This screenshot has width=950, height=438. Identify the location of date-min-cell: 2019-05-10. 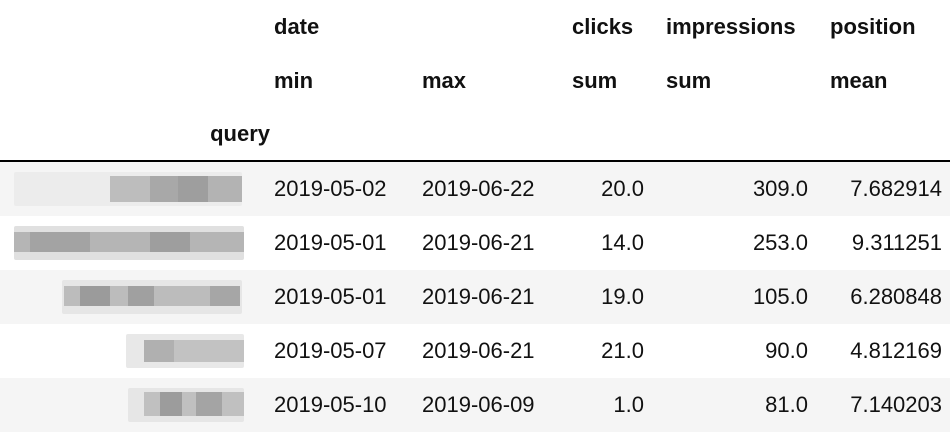
(347, 405).